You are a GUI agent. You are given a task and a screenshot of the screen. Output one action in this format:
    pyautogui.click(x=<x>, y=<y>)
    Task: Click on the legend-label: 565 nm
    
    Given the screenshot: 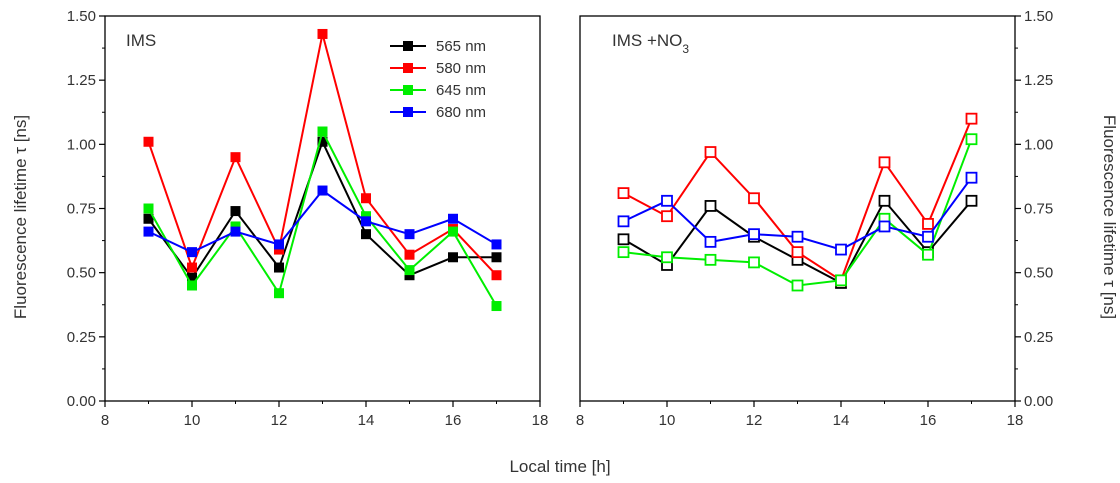 What is the action you would take?
    pyautogui.click(x=461, y=46)
    